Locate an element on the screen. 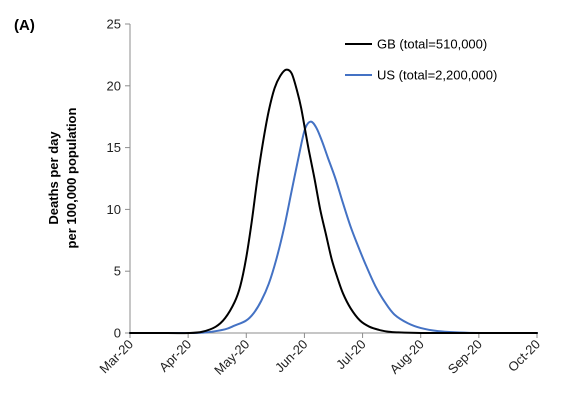 The height and width of the screenshot is (407, 576). legend: GB (total=510,000) US (total=2,200,000) is located at coordinates (421, 60).